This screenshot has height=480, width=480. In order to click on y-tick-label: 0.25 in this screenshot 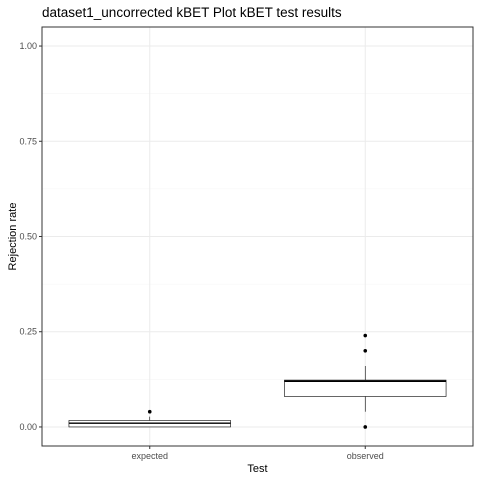, I will do `click(28, 332)`.